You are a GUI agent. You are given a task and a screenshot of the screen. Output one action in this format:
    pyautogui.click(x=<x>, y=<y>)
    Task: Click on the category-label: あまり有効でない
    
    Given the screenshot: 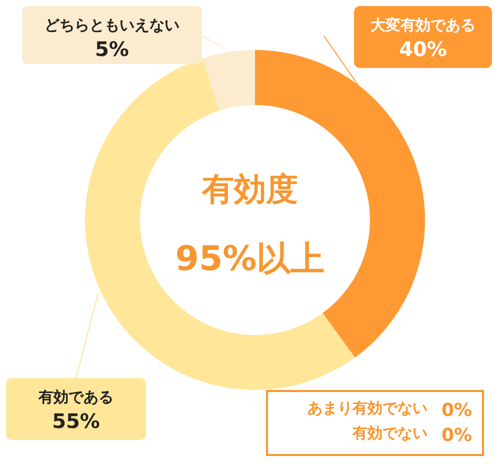 What is the action you would take?
    pyautogui.click(x=367, y=408)
    